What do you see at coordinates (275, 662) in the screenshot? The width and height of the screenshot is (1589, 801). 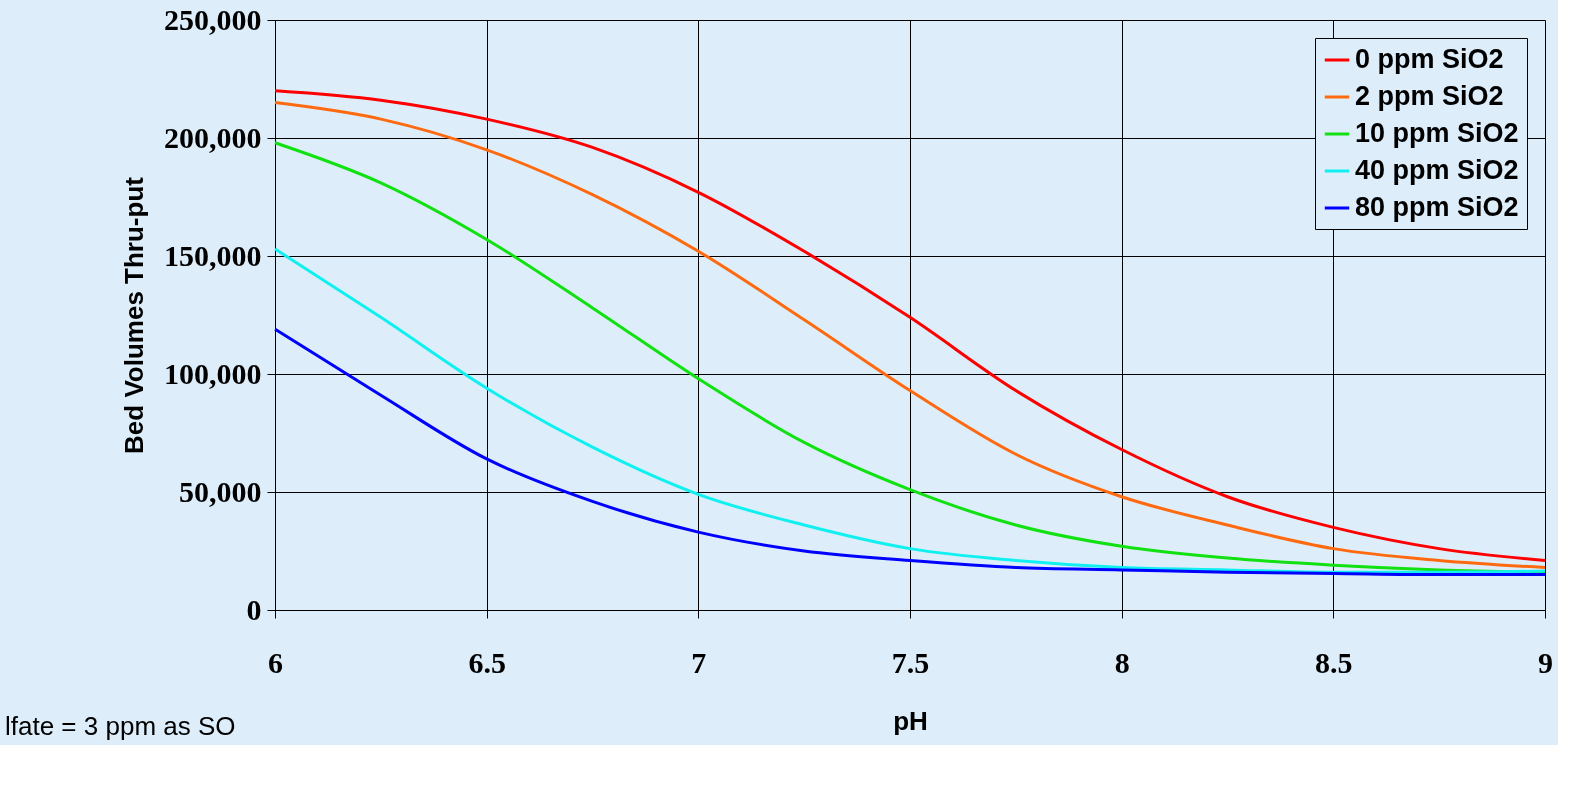 I see `x-tick-label: 6` at bounding box center [275, 662].